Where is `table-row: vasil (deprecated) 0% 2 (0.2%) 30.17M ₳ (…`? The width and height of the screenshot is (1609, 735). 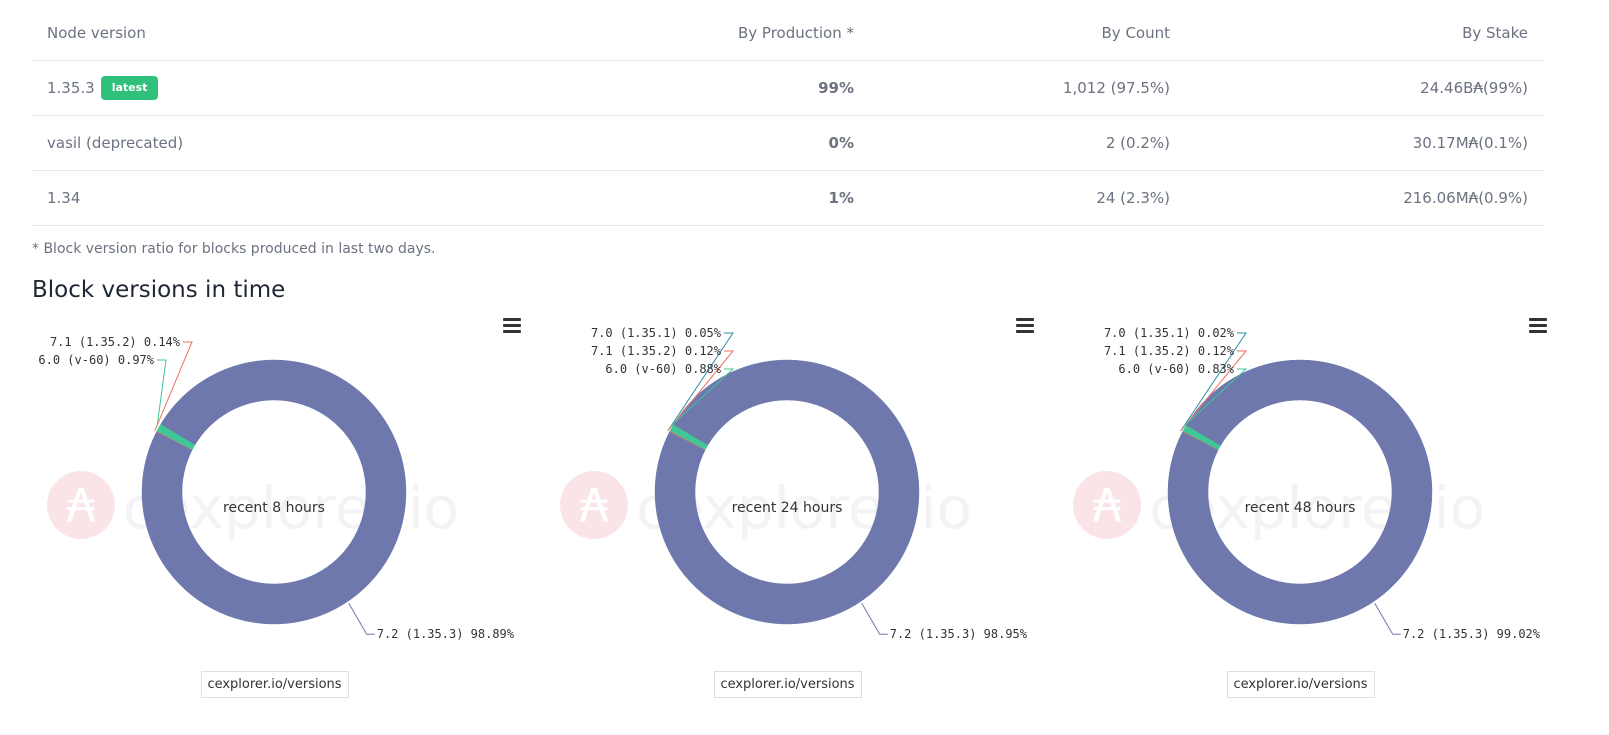 table-row: vasil (deprecated) 0% 2 (0.2%) 30.17M ₳ (… is located at coordinates (788, 143).